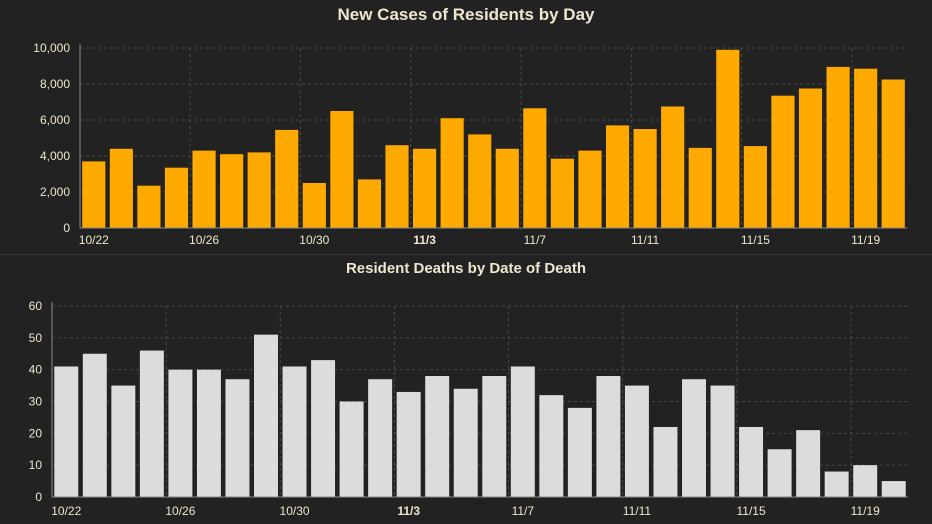  What do you see at coordinates (51, 48) in the screenshot?
I see `y-tick-label: 10,000` at bounding box center [51, 48].